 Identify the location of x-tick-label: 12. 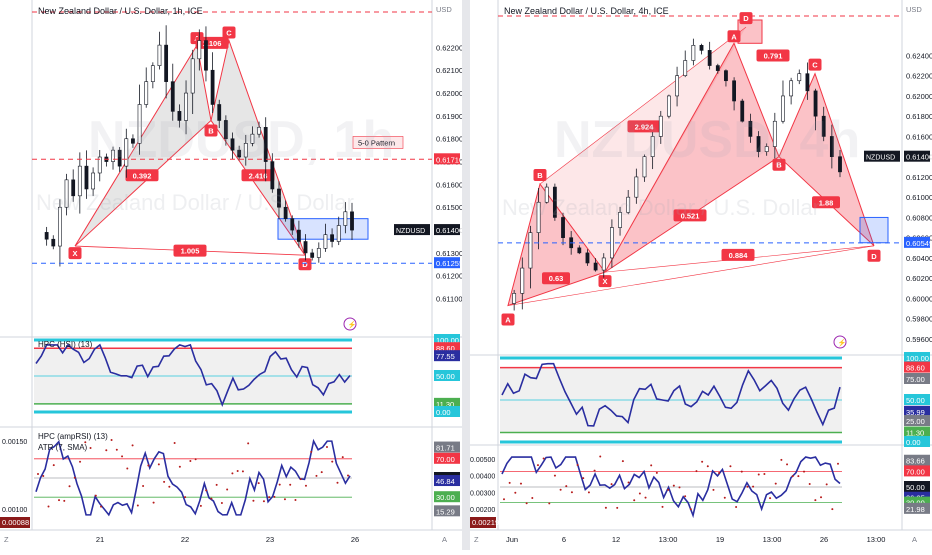
(616, 539).